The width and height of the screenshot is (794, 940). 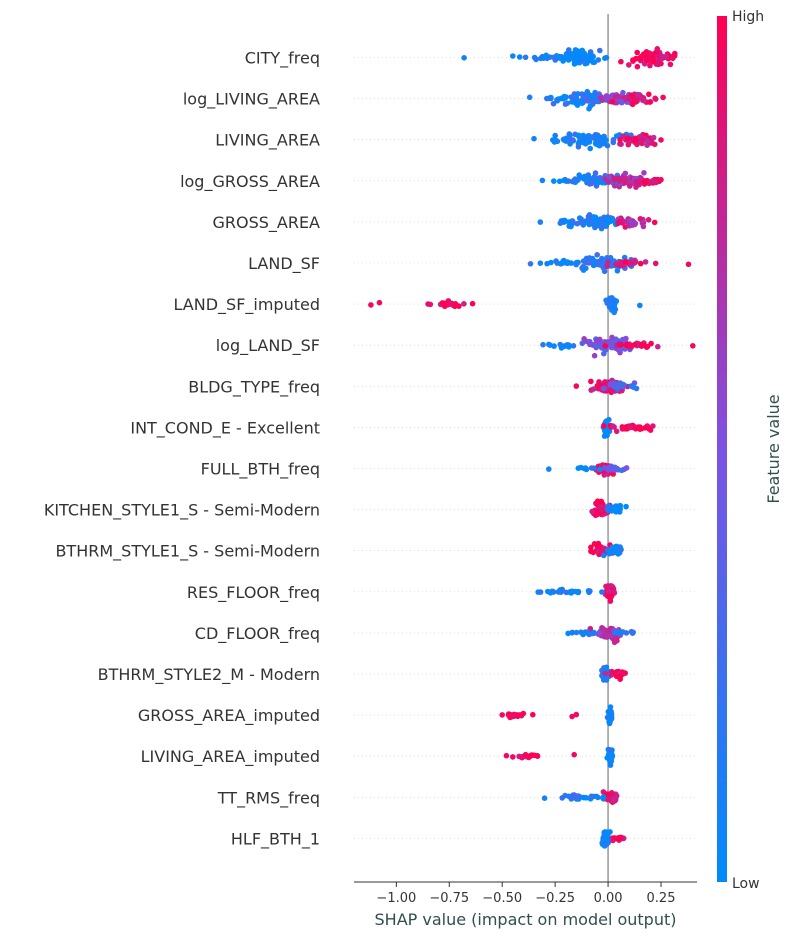 What do you see at coordinates (254, 387) in the screenshot?
I see `feature-label: BLDG_TYPE_freq` at bounding box center [254, 387].